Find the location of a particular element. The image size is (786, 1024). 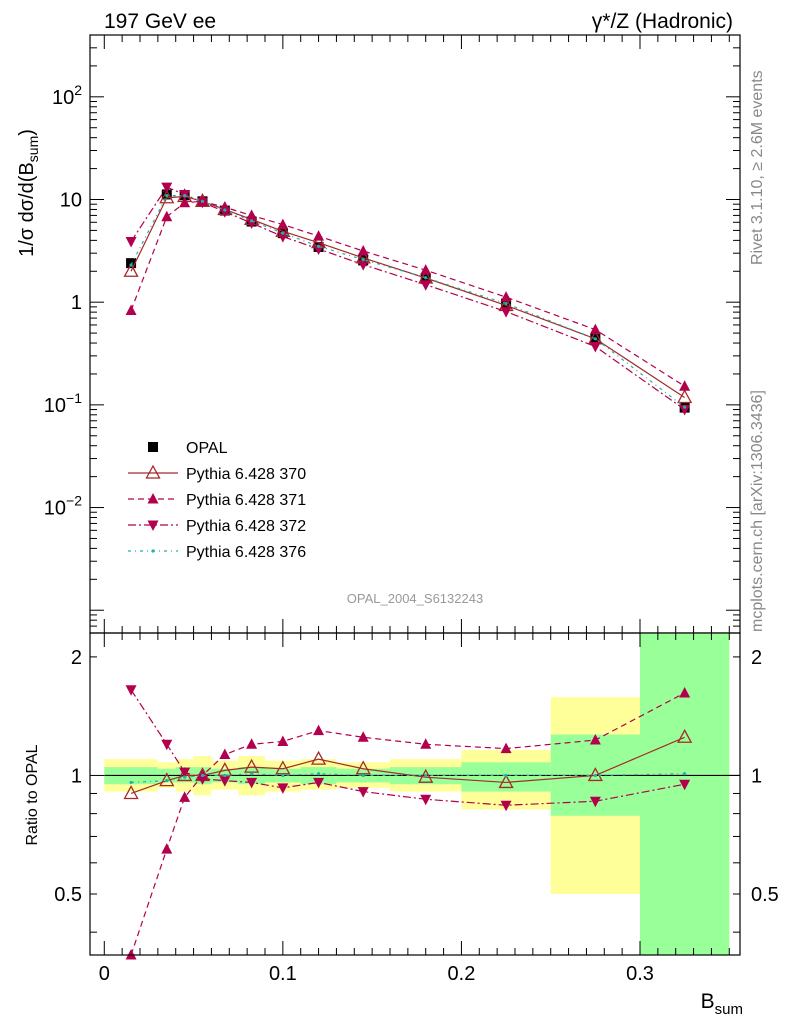

legend-label-pythia-6-428-372: Pythia 6.428 372 is located at coordinates (246, 526).